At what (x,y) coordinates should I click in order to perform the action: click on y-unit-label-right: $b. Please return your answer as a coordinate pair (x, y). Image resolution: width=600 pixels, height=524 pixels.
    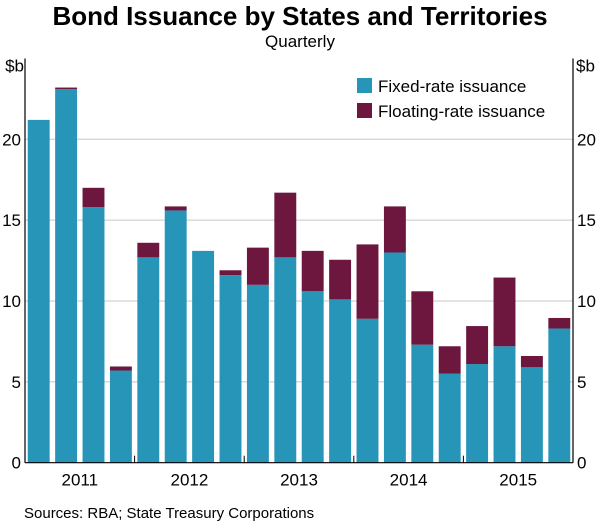
    Looking at the image, I should click on (585, 65).